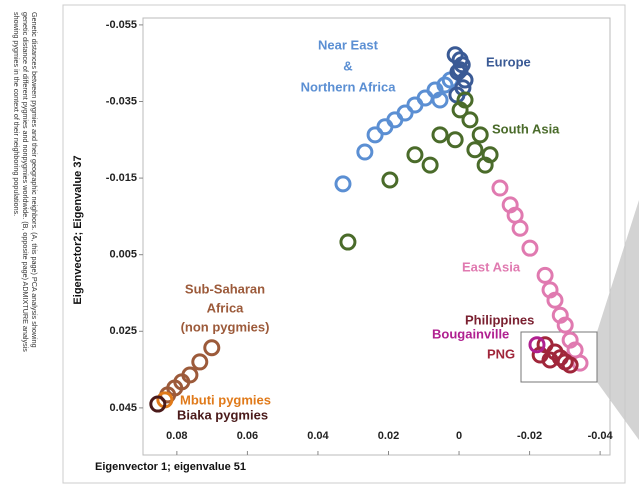 Image resolution: width=639 pixels, height=488 pixels. What do you see at coordinates (225, 399) in the screenshot?
I see `annotation: Mbuti pygmies` at bounding box center [225, 399].